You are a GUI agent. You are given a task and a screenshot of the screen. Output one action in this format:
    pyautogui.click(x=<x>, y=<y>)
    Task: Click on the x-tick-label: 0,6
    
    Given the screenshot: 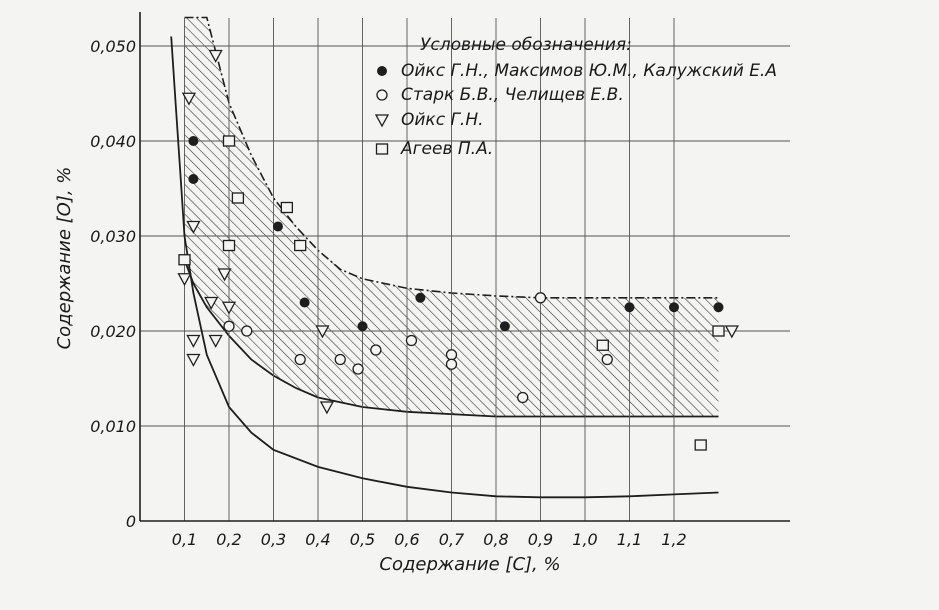 What is the action you would take?
    pyautogui.click(x=406, y=539)
    